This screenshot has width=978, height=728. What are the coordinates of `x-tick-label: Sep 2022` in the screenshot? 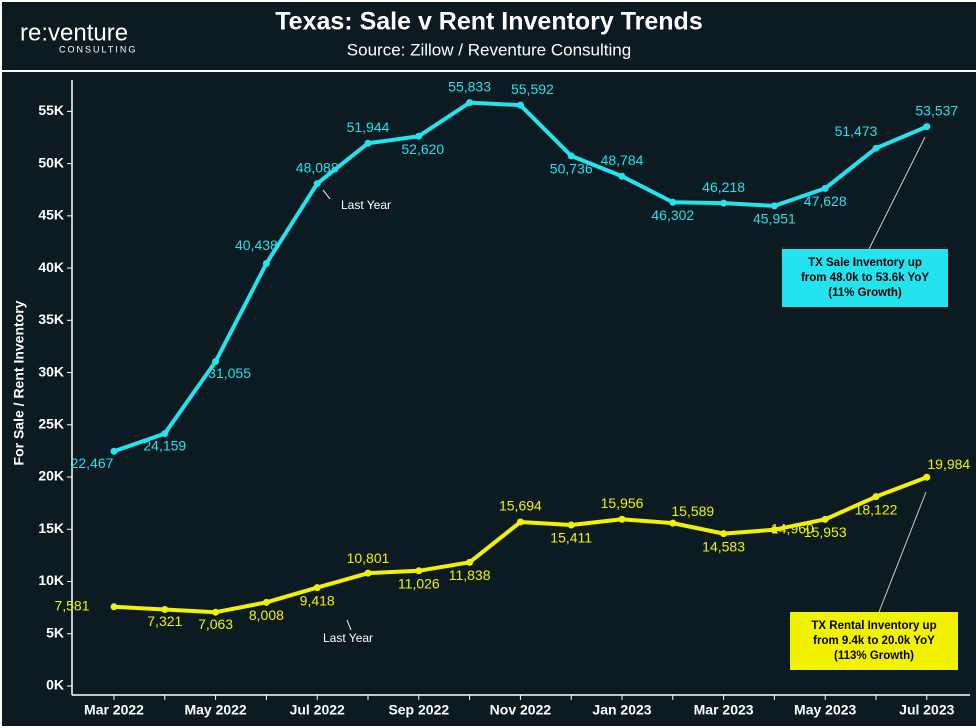 It's located at (418, 710).